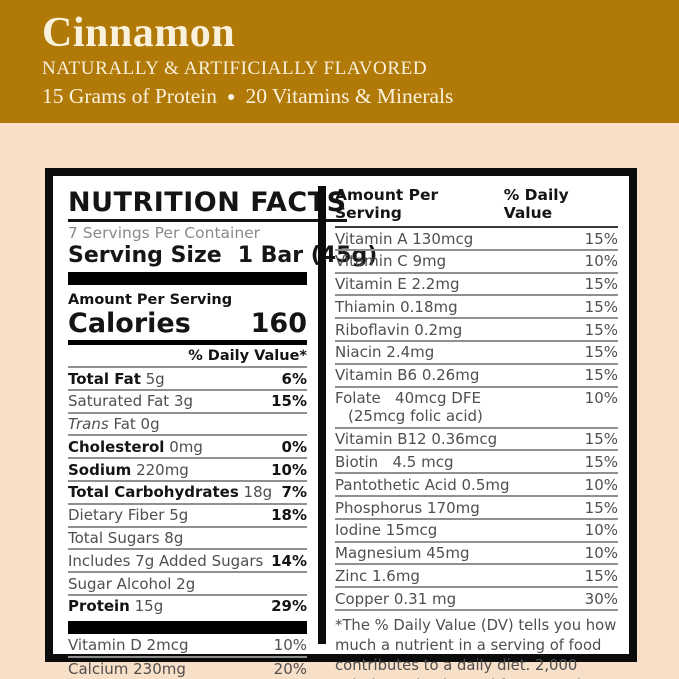  What do you see at coordinates (289, 606) in the screenshot?
I see `nutrient-percent-dv: 29%` at bounding box center [289, 606].